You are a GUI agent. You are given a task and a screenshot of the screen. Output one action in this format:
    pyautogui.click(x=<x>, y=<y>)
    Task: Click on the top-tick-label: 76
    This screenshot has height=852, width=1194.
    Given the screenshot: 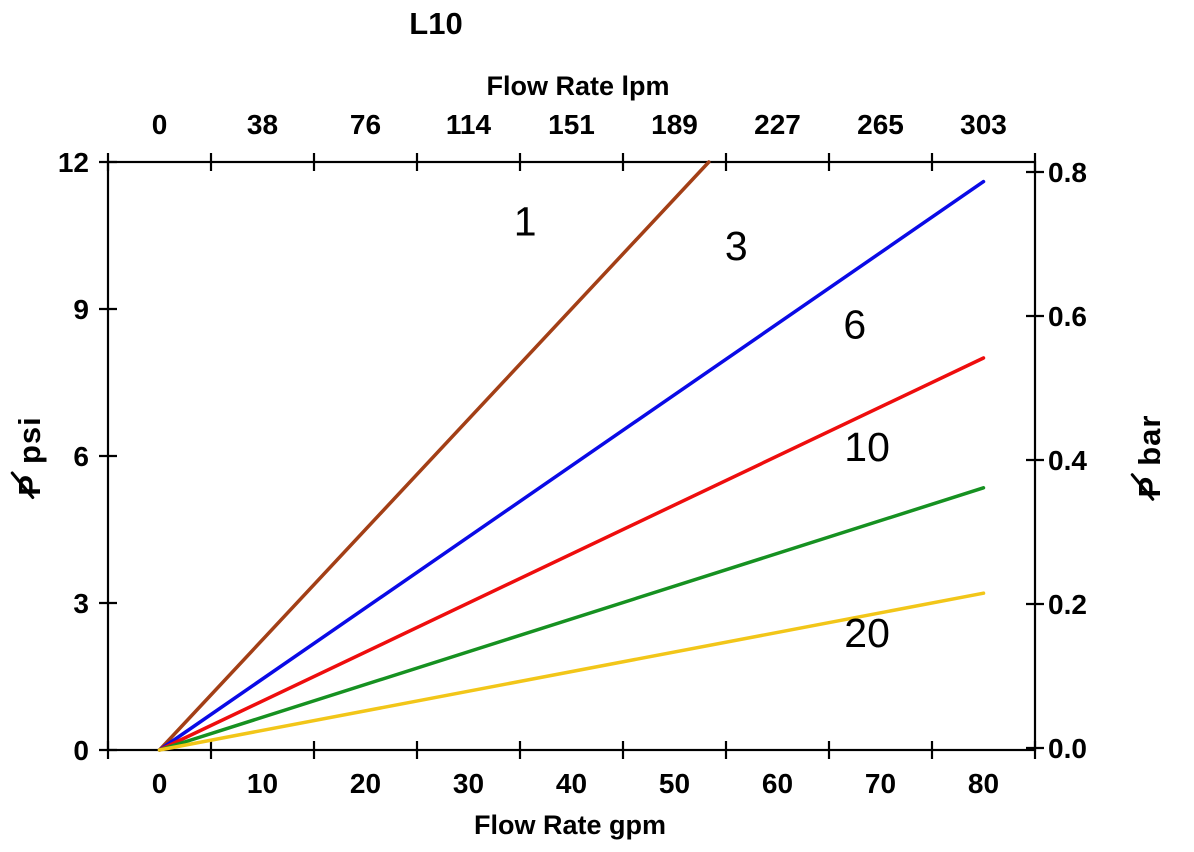 What is the action you would take?
    pyautogui.click(x=365, y=124)
    